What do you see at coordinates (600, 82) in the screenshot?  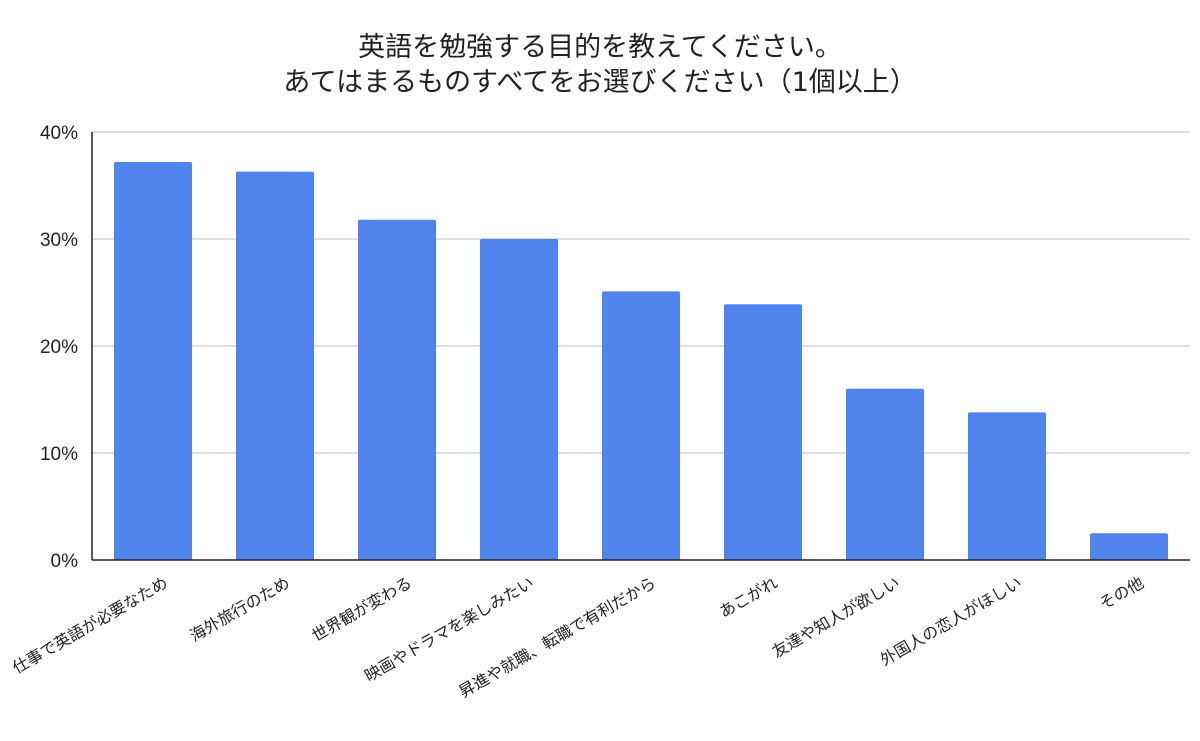 I see `chart-title-line-2: あてはまるものすべてをお選びください（1個以上）` at bounding box center [600, 82].